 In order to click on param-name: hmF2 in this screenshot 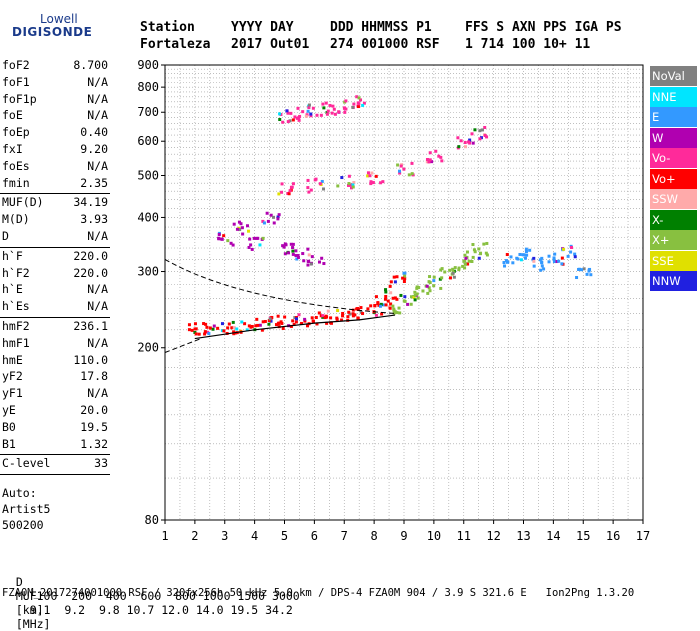, I will do `click(16, 326)`.